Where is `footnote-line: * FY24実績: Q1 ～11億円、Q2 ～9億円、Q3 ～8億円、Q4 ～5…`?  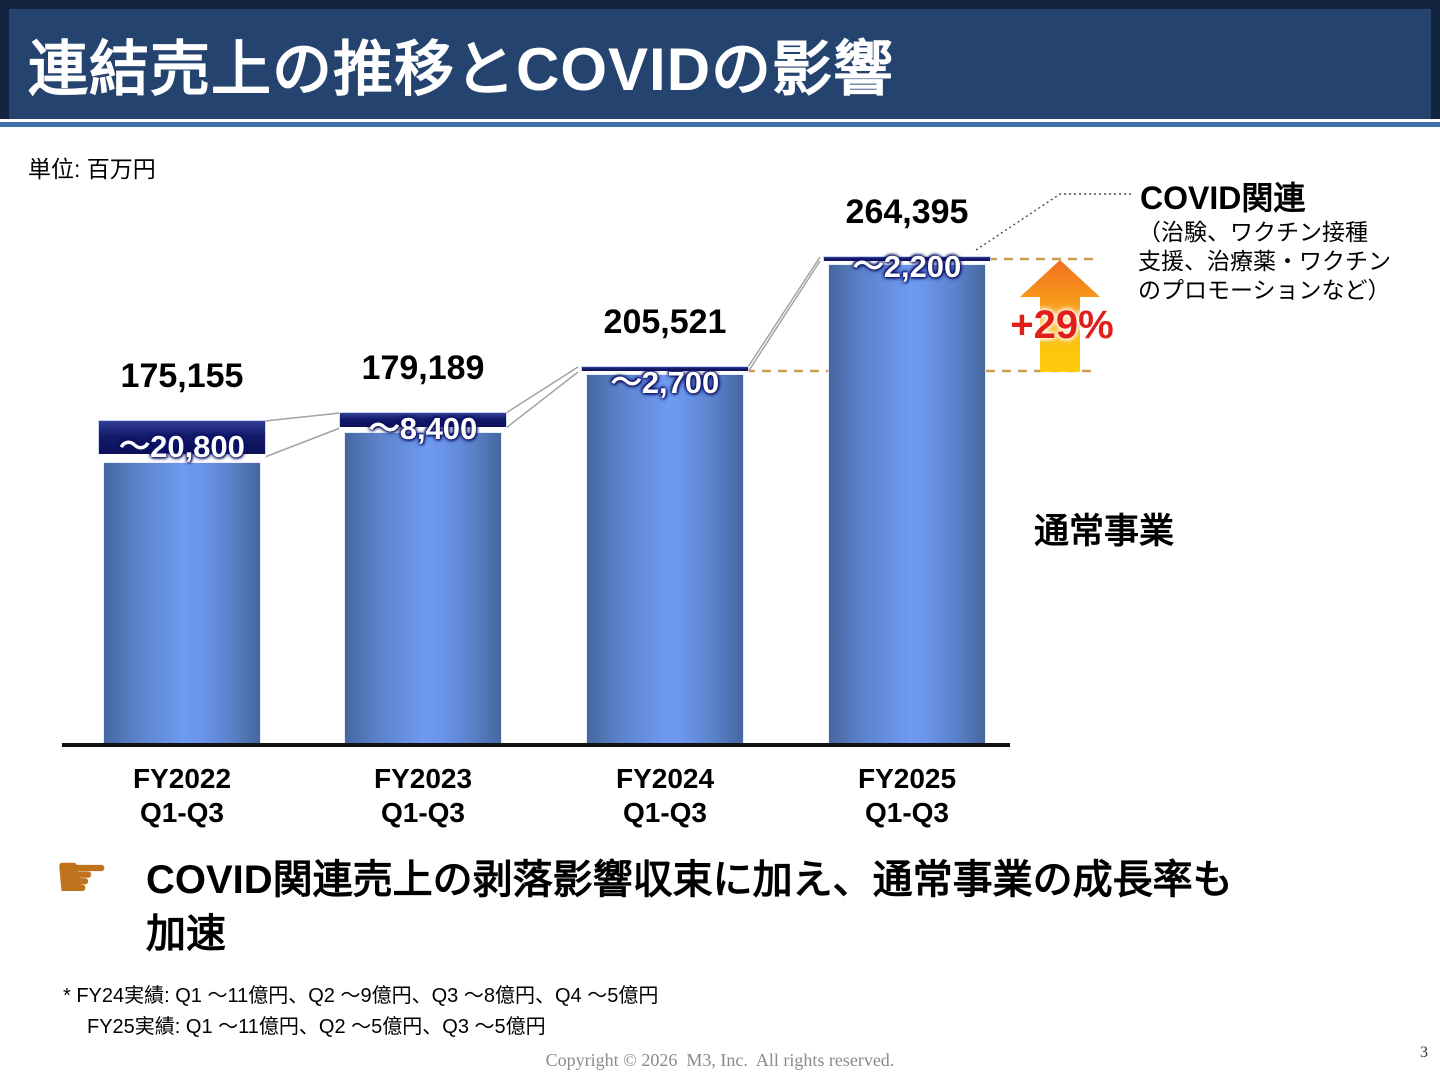 footnote-line: * FY24実績: Q1 ～11億円、Q2 ～9億円、Q3 ～8億円、Q4 ～5… is located at coordinates (361, 996).